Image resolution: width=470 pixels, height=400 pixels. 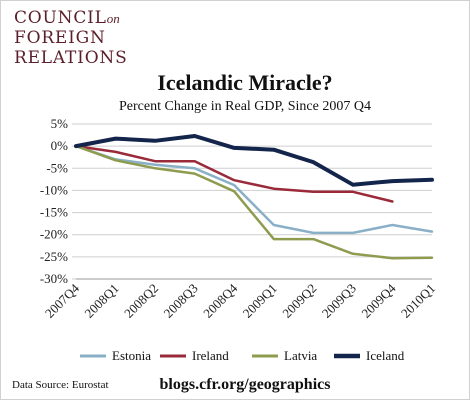 I want to click on y-axis-ticks: 5% 0% -5% -10% -15% -20% -25% -30%, so click(x=54, y=201).